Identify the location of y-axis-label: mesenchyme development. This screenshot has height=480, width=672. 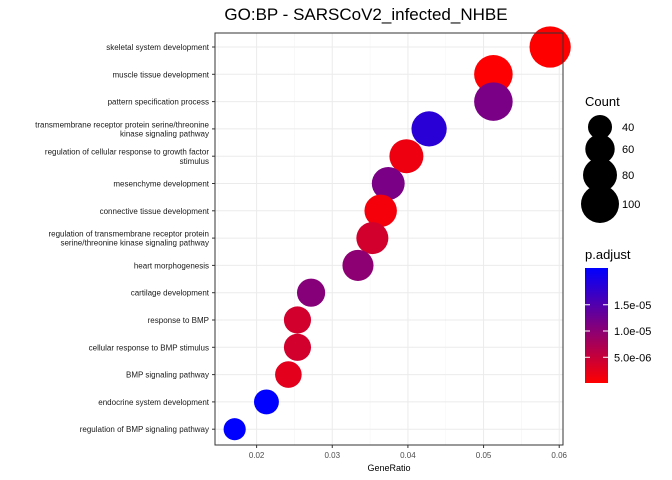
(161, 184).